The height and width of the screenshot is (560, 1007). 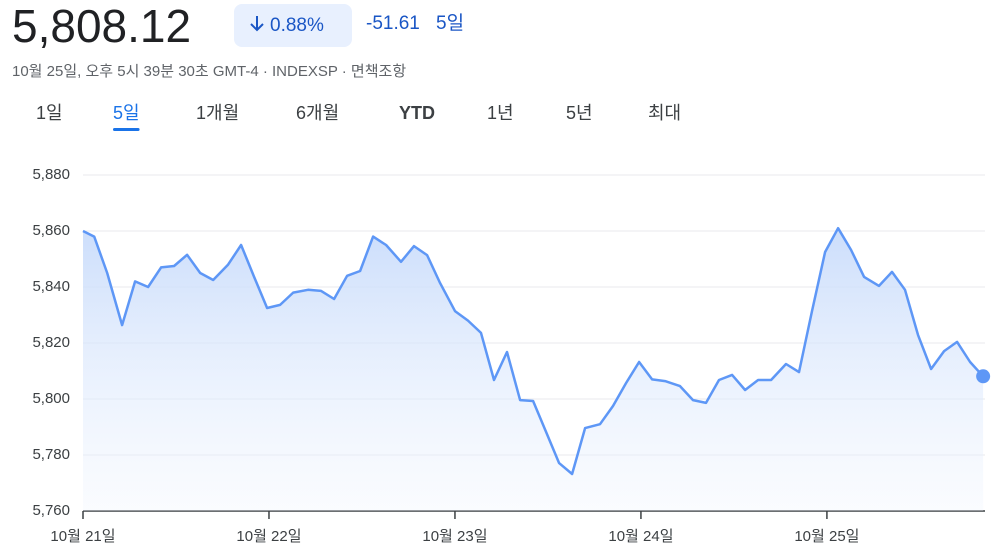 What do you see at coordinates (51, 286) in the screenshot?
I see `y-tick-label: 5,840` at bounding box center [51, 286].